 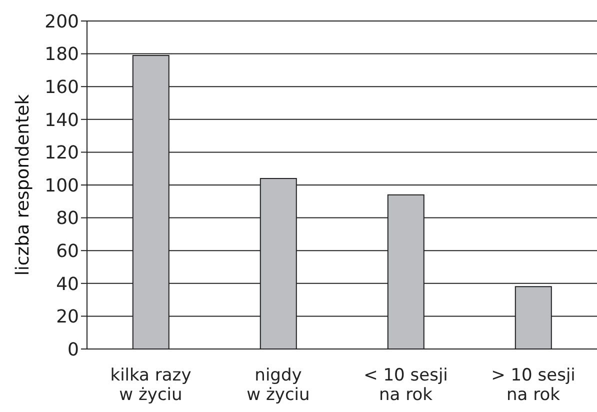 I want to click on y-tick-label: 60, so click(x=67, y=251).